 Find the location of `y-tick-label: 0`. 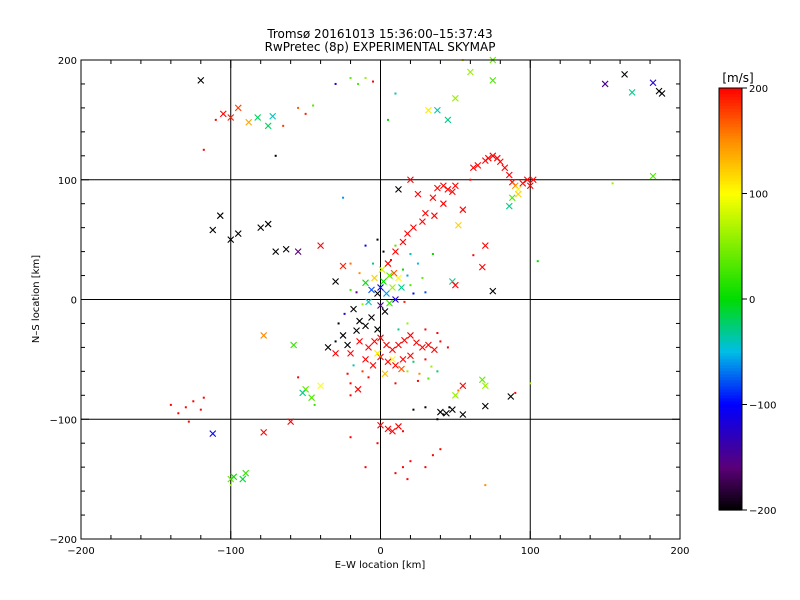

y-tick-label: 0 is located at coordinates (74, 301).